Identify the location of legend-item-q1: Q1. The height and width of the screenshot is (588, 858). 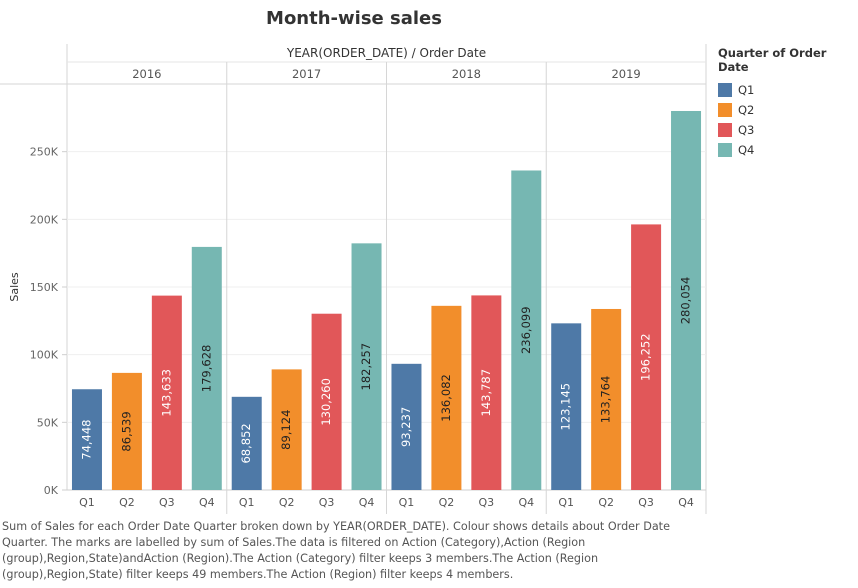
(788, 90).